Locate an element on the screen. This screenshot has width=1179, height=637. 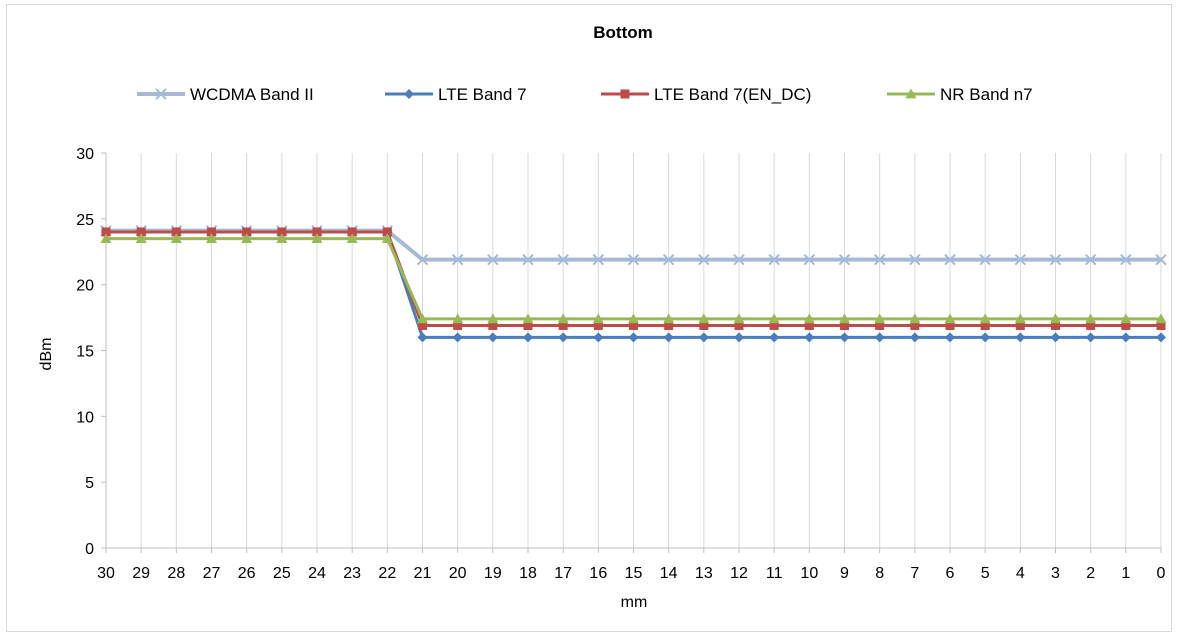
x-tick-label: 15 is located at coordinates (634, 573).